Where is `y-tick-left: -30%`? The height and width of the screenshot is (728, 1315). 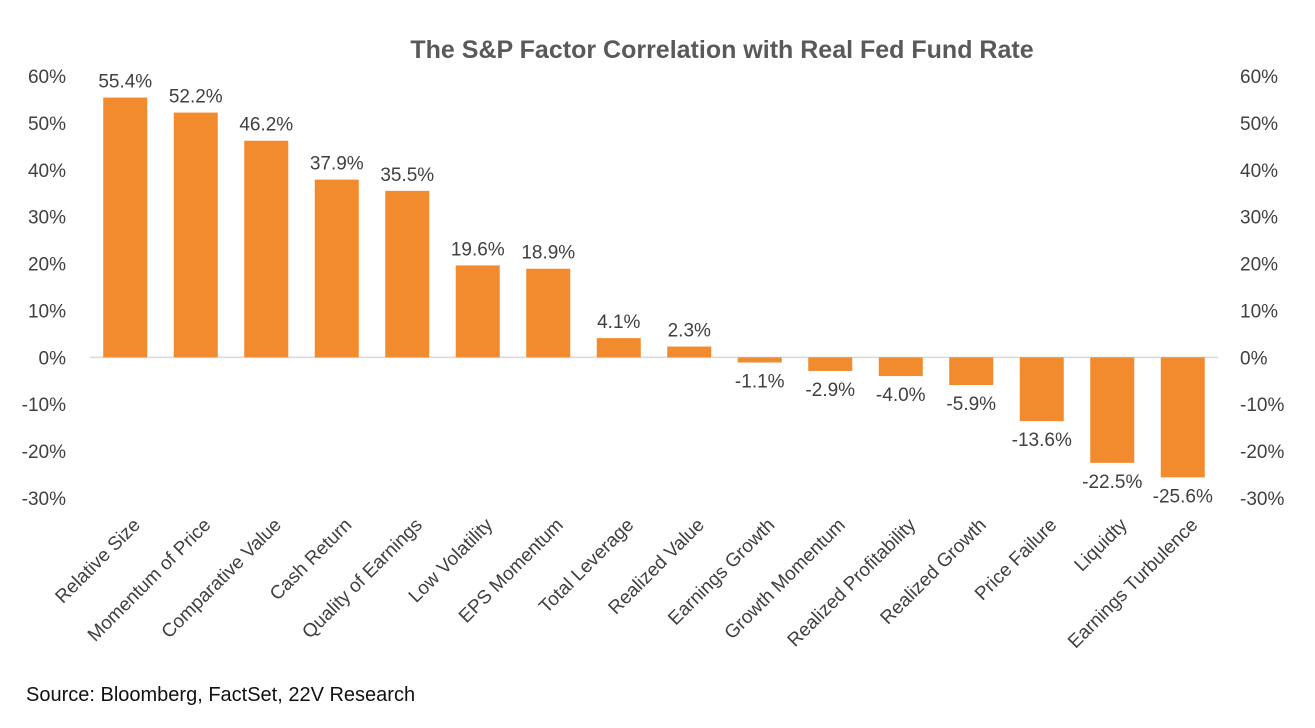
y-tick-left: -30% is located at coordinates (44, 499).